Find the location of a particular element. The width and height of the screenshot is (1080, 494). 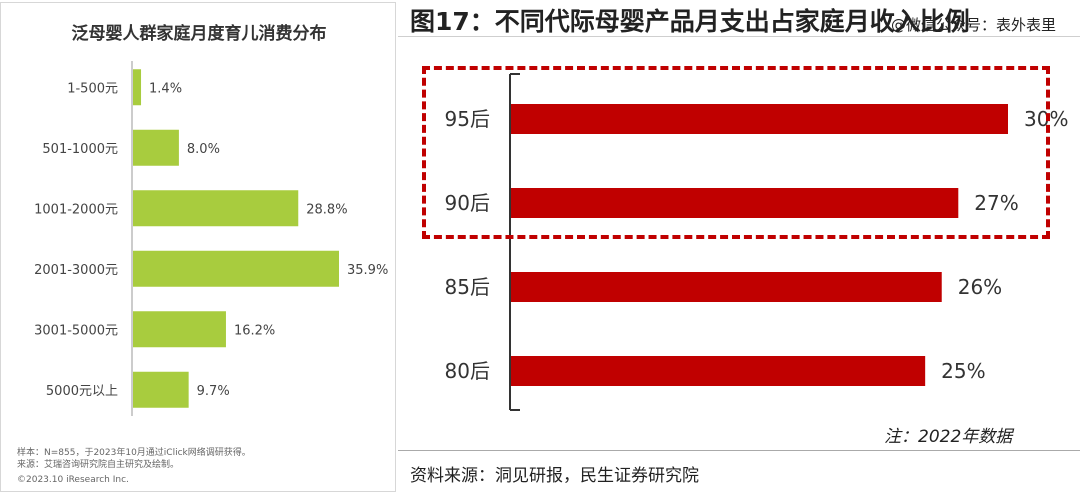

title-divider is located at coordinates (739, 36).